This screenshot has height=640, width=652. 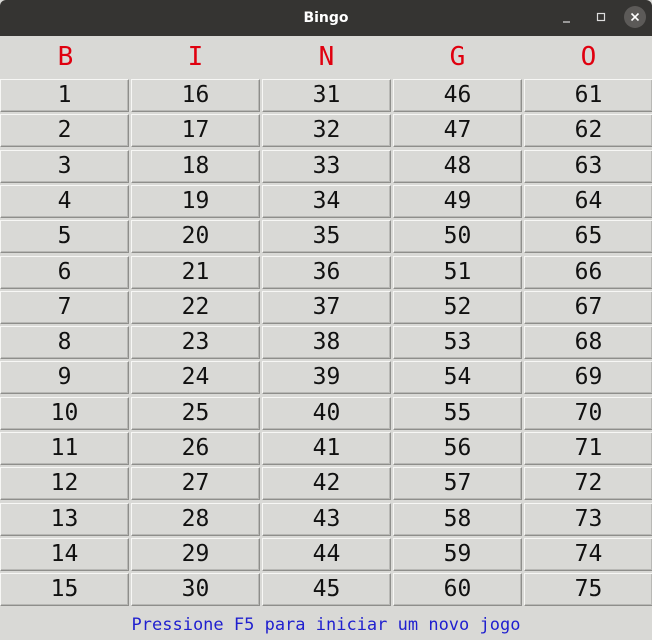 I want to click on close-icon, so click(x=635, y=17).